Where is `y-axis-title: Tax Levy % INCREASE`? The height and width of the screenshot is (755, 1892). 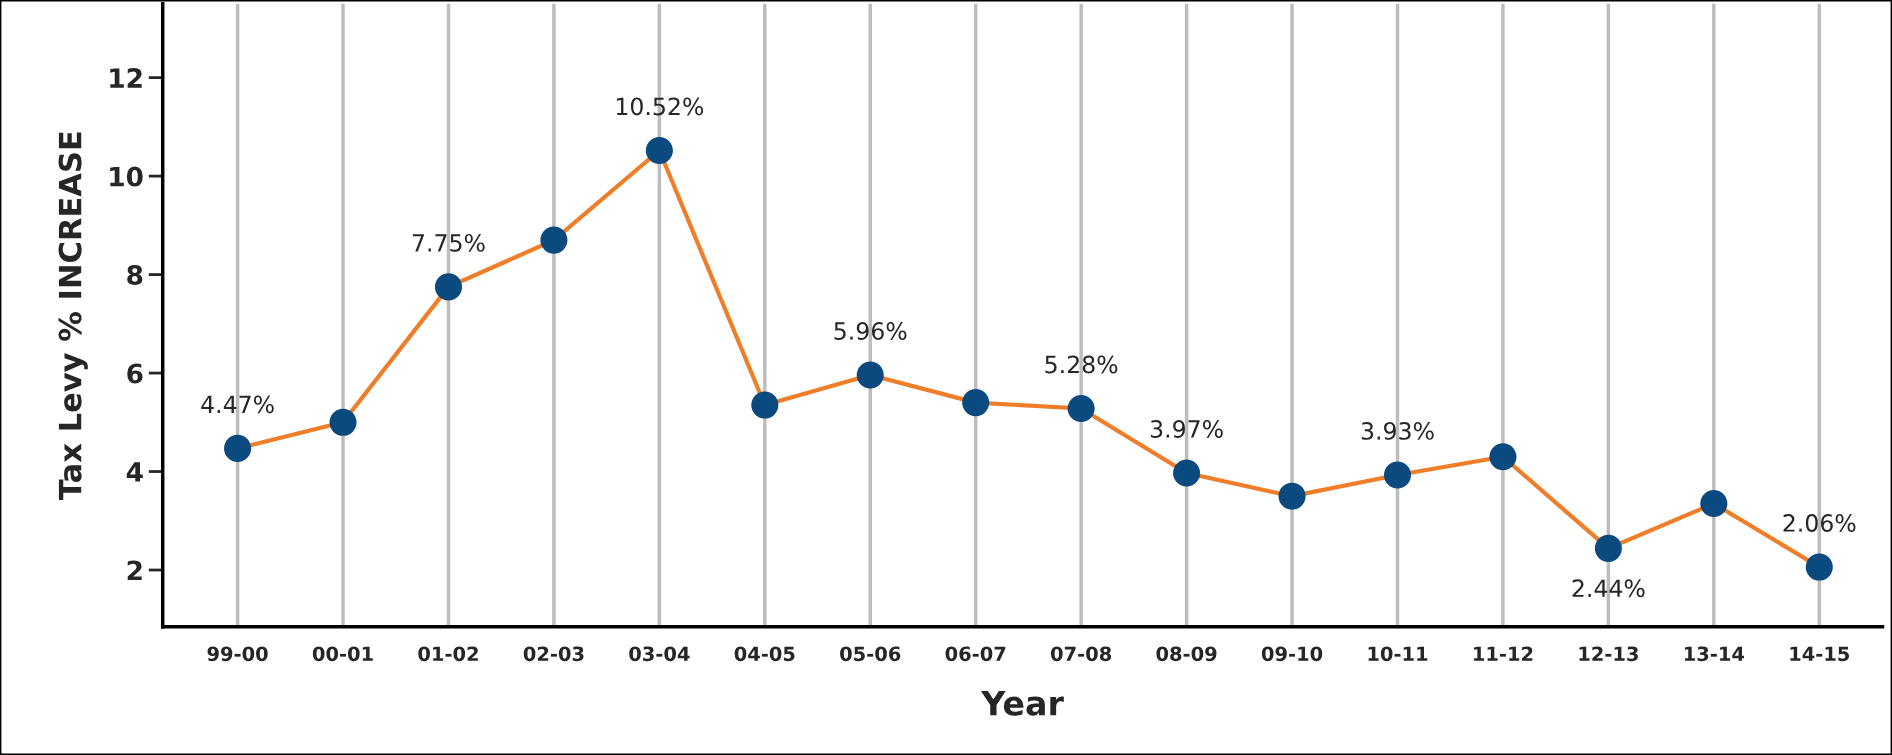 y-axis-title: Tax Levy % INCREASE is located at coordinates (73, 316).